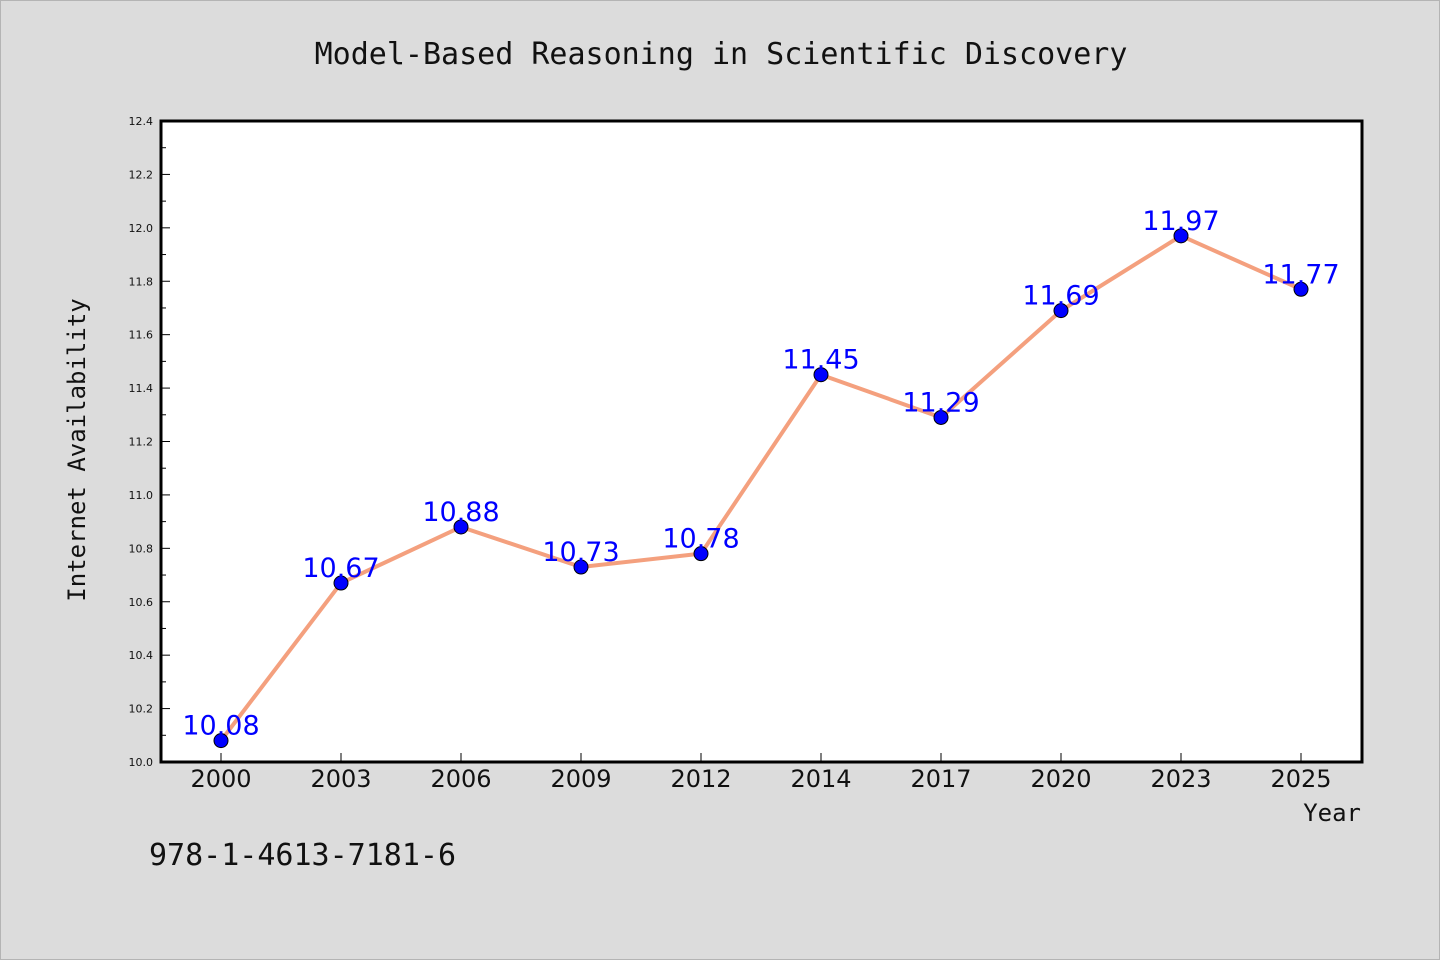 The image size is (1440, 960). I want to click on x-tick-label: 2009, so click(580, 779).